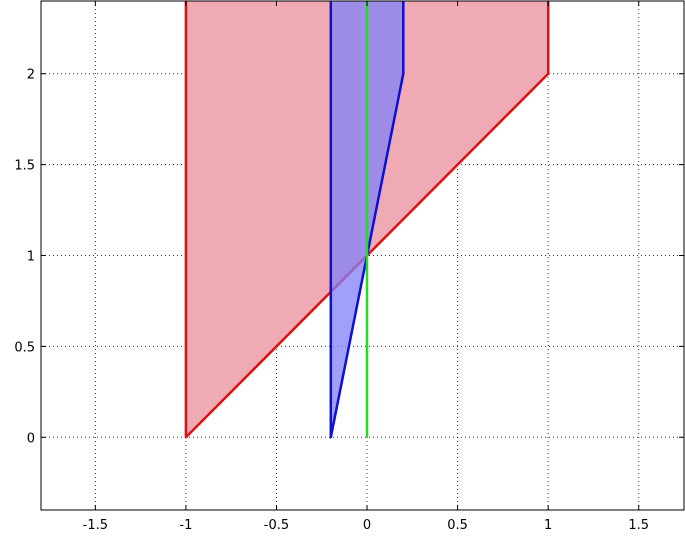 The image size is (685, 547). Describe the element at coordinates (638, 525) in the screenshot. I see `x-tick-label: 1.5` at that location.